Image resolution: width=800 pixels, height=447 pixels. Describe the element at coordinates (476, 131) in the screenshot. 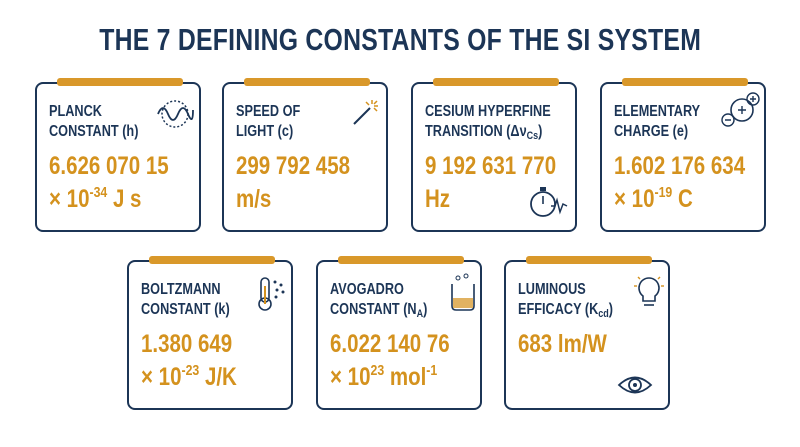

I see `text: TRANSITION (Δν` at that location.